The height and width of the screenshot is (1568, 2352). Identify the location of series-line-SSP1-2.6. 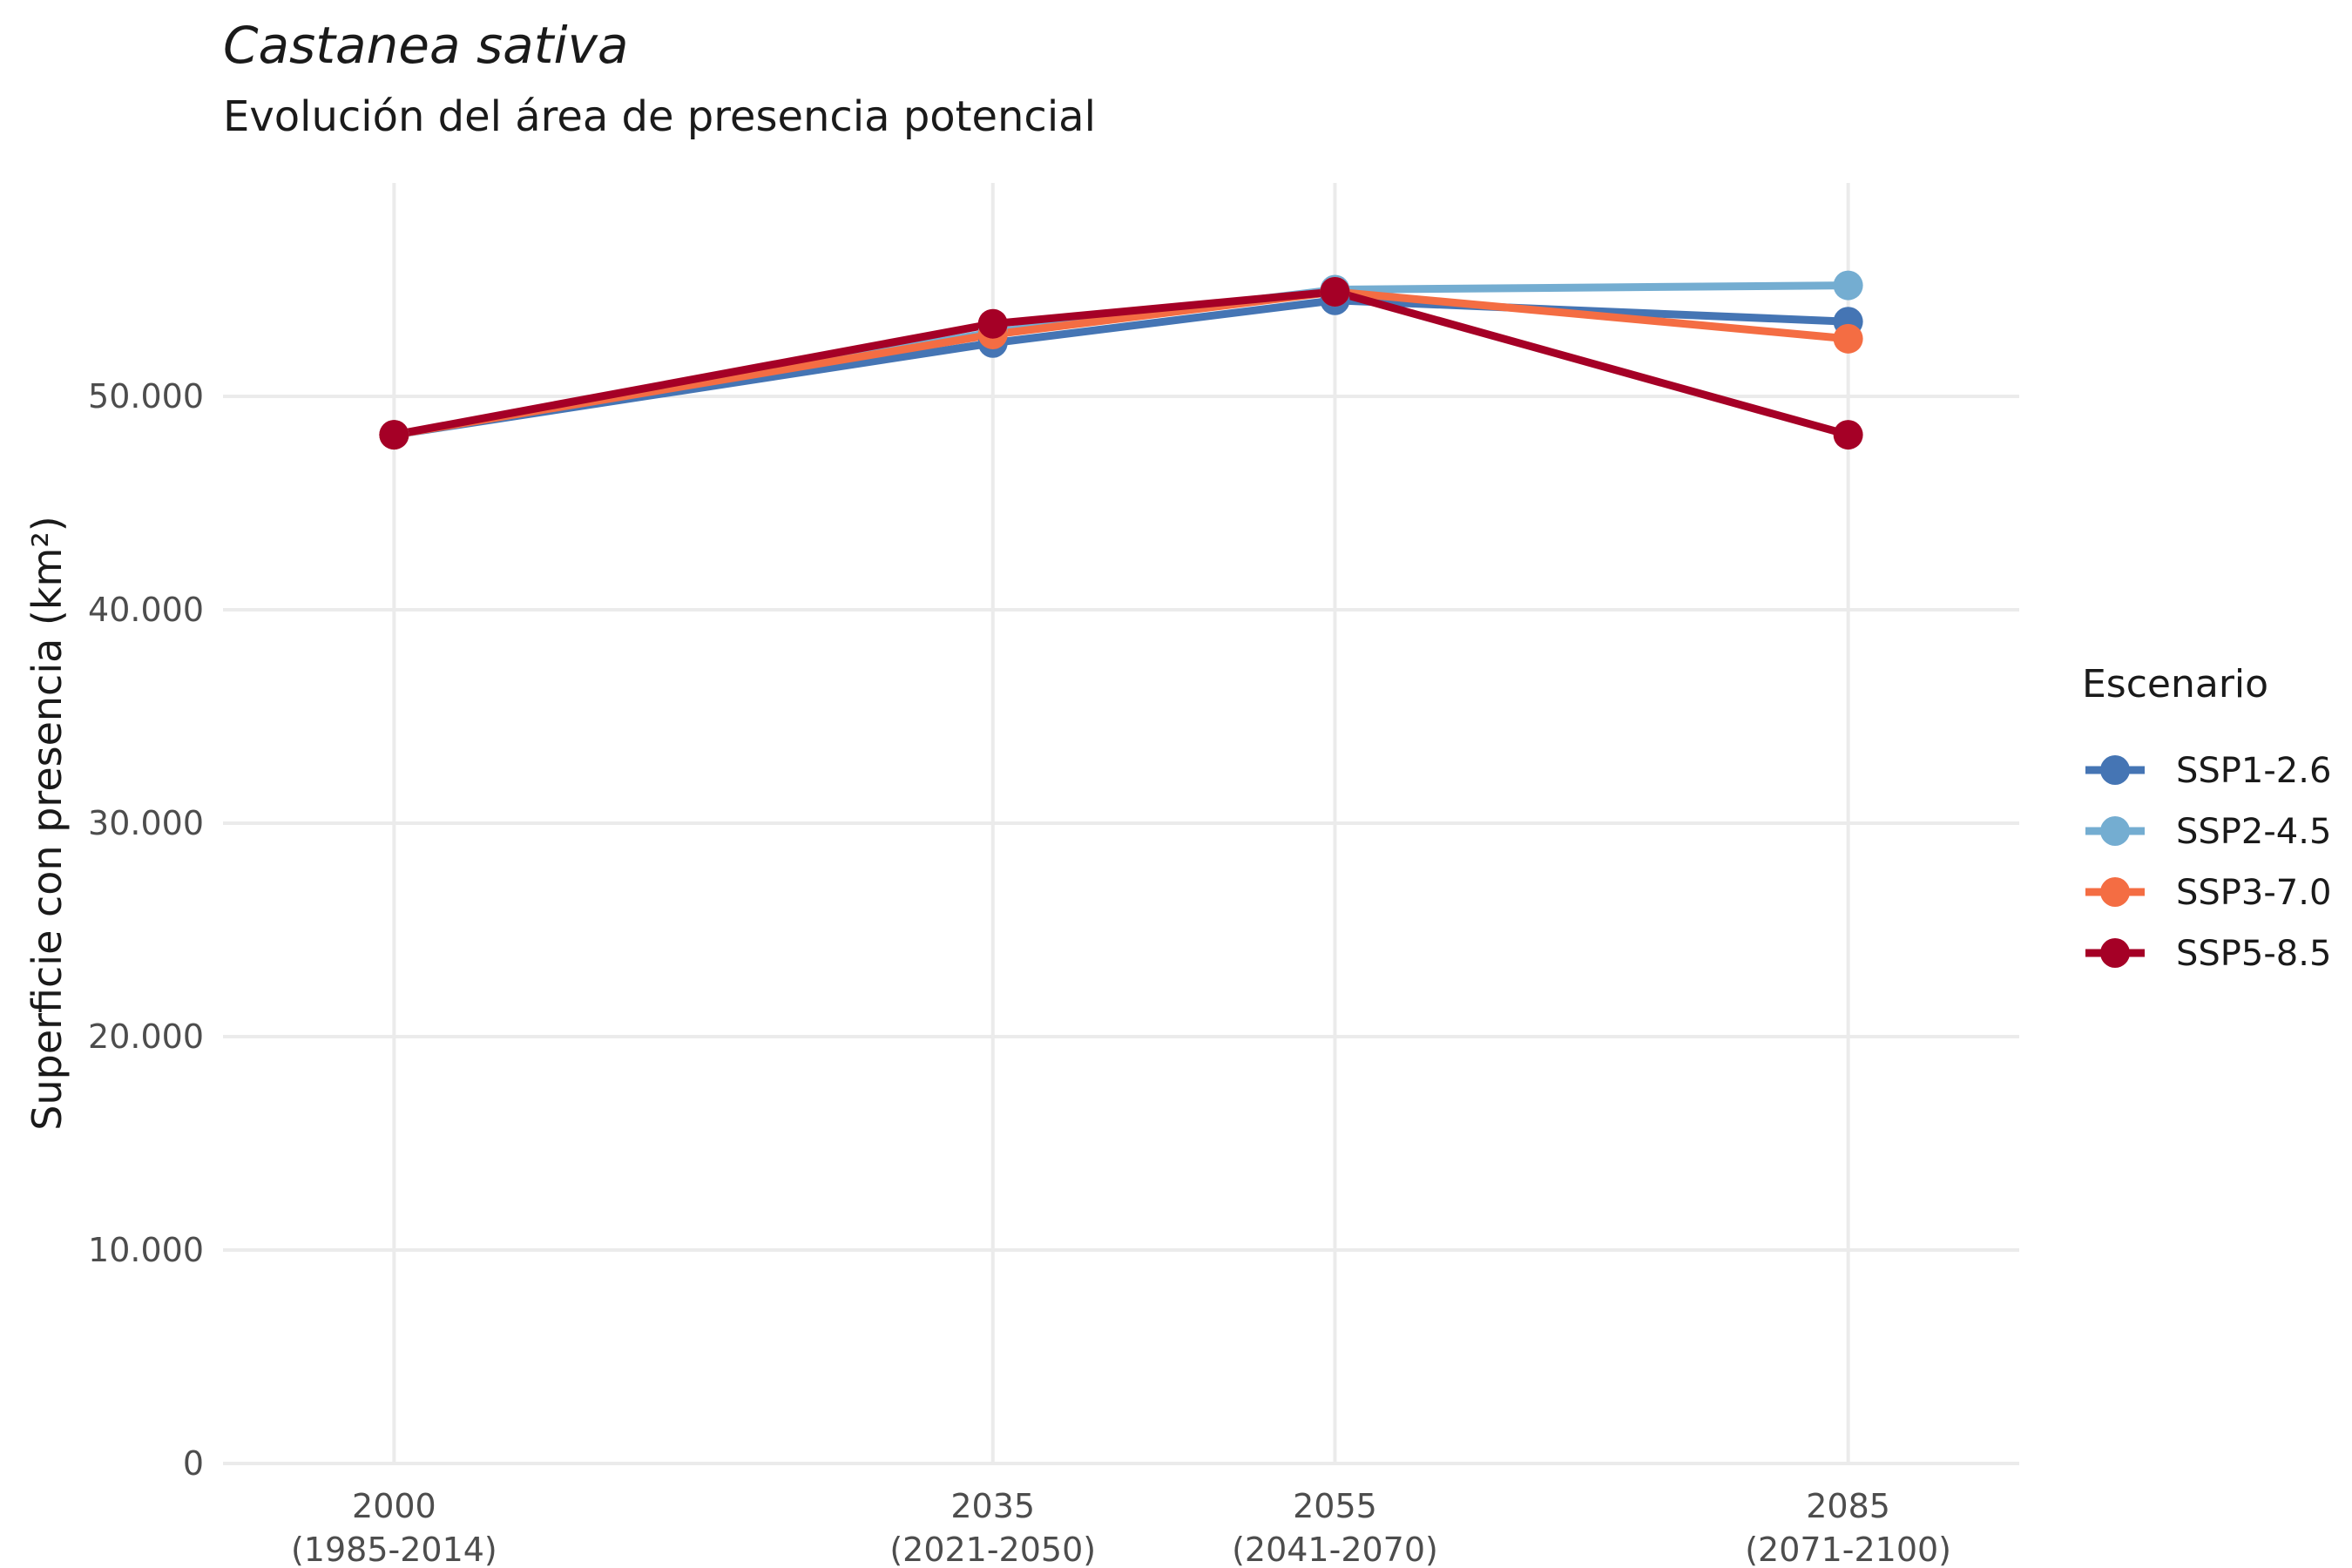
(1121, 367).